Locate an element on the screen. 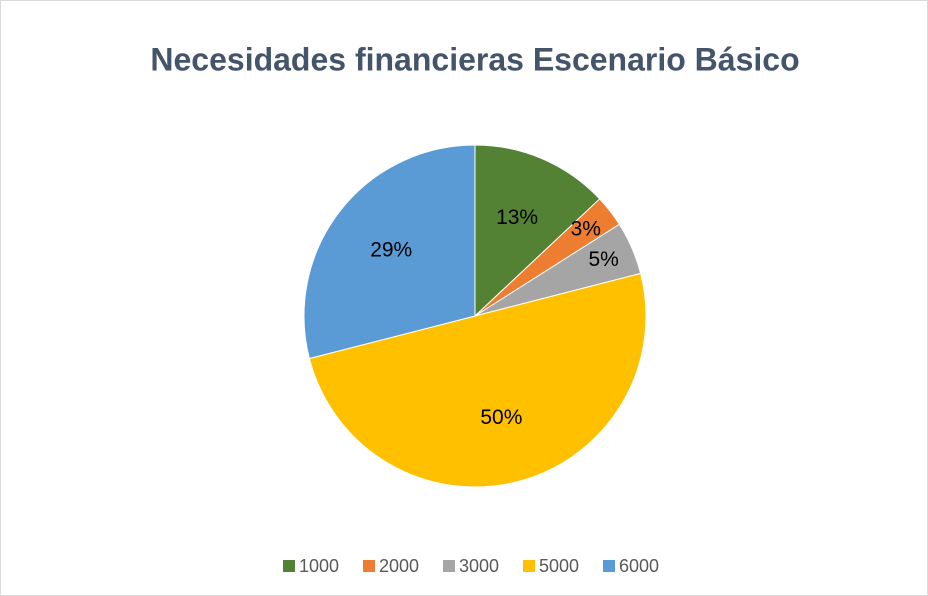 Image resolution: width=928 pixels, height=596 pixels. data-label: 3% is located at coordinates (586, 229).